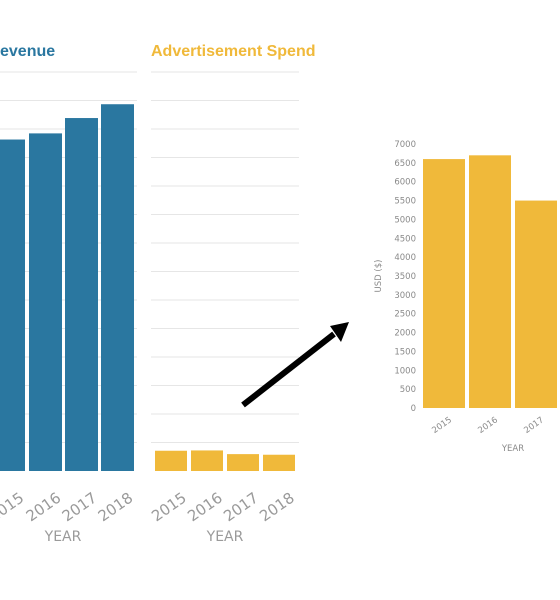  I want to click on zoom-y-tick-label: 1000, so click(405, 371).